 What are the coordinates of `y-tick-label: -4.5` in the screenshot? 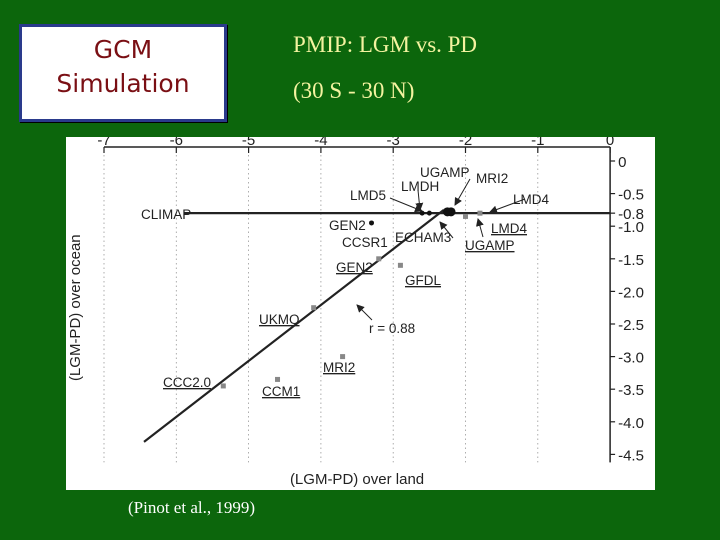 It's located at (631, 455).